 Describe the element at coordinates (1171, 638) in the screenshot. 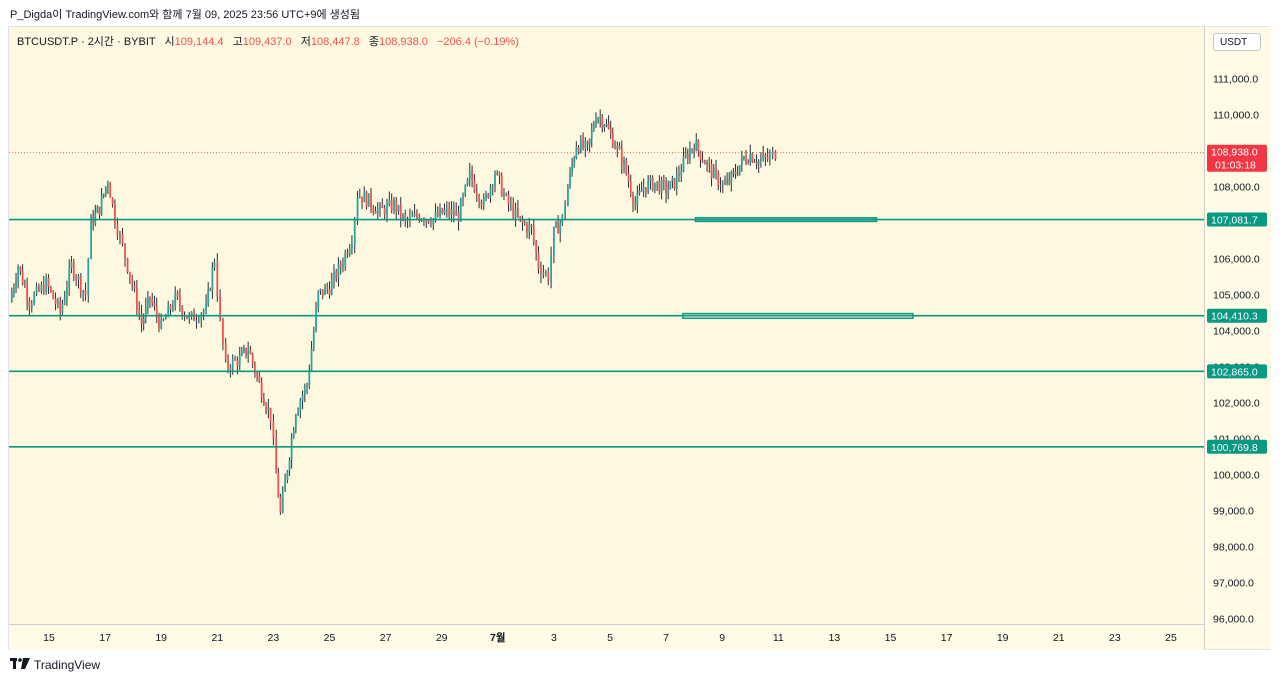

I see `time-tick-label: 25` at that location.